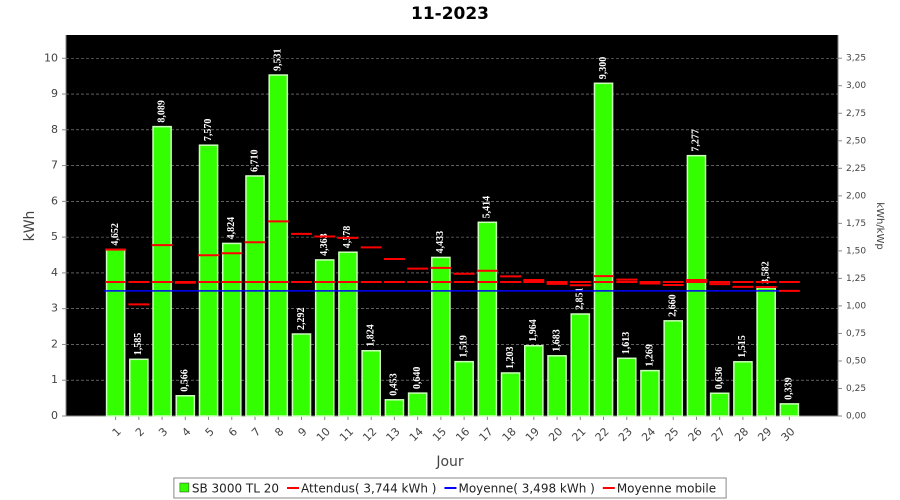 The height and width of the screenshot is (500, 900). Describe the element at coordinates (256, 432) in the screenshot. I see `x-tick-label: 7` at that location.